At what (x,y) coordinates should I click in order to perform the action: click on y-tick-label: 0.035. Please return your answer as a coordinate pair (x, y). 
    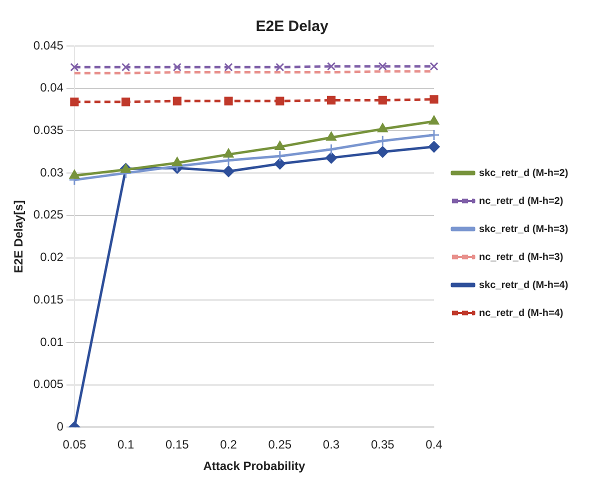
    Looking at the image, I should click on (48, 130).